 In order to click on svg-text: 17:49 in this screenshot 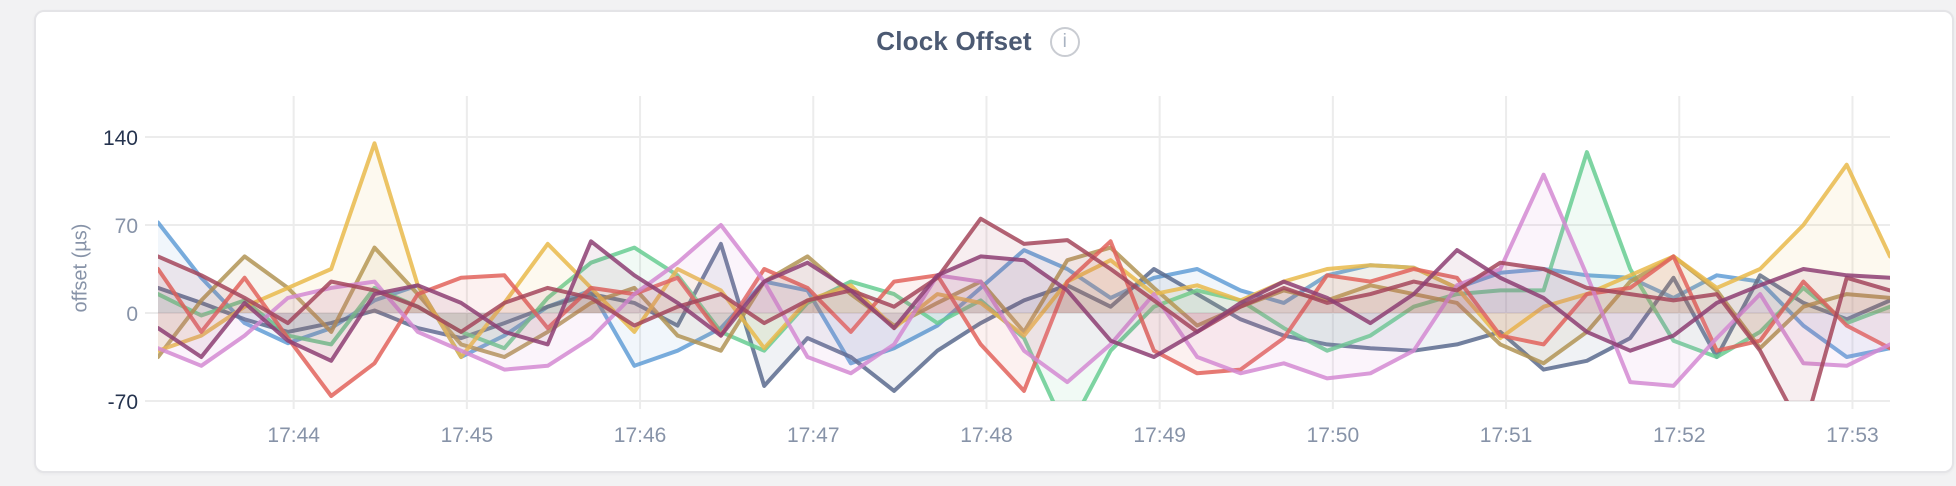, I will do `click(1159, 435)`.